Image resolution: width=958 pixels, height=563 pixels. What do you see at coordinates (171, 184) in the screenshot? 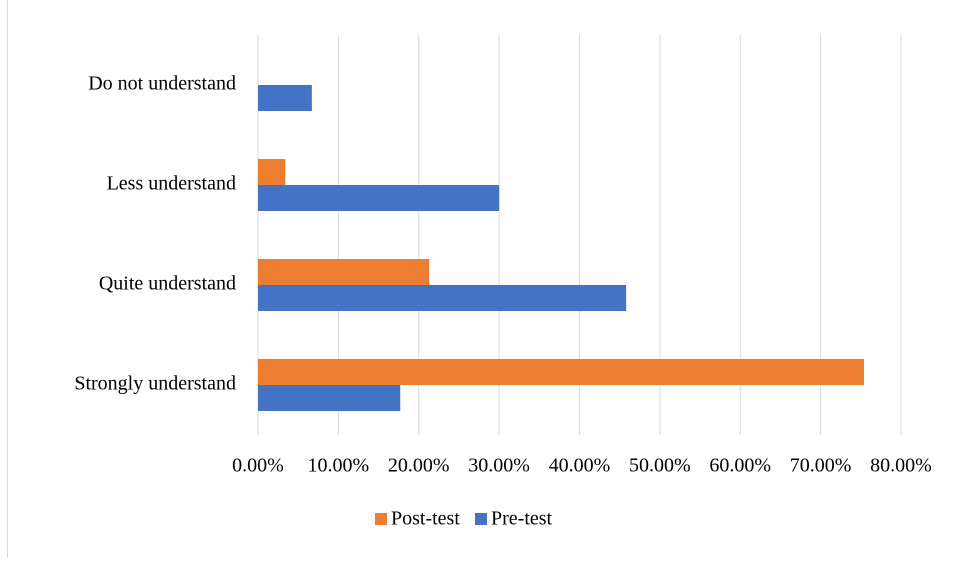
I see `y-tick-label: Less understand` at bounding box center [171, 184].